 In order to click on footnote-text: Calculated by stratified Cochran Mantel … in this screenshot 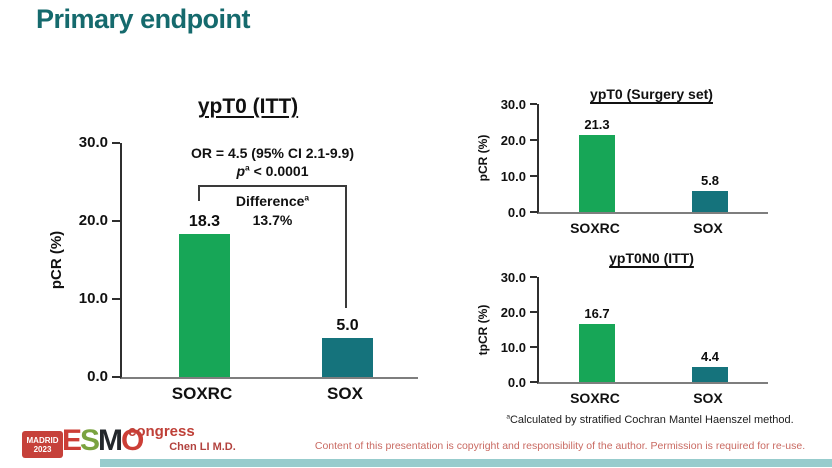, I will do `click(651, 420)`.